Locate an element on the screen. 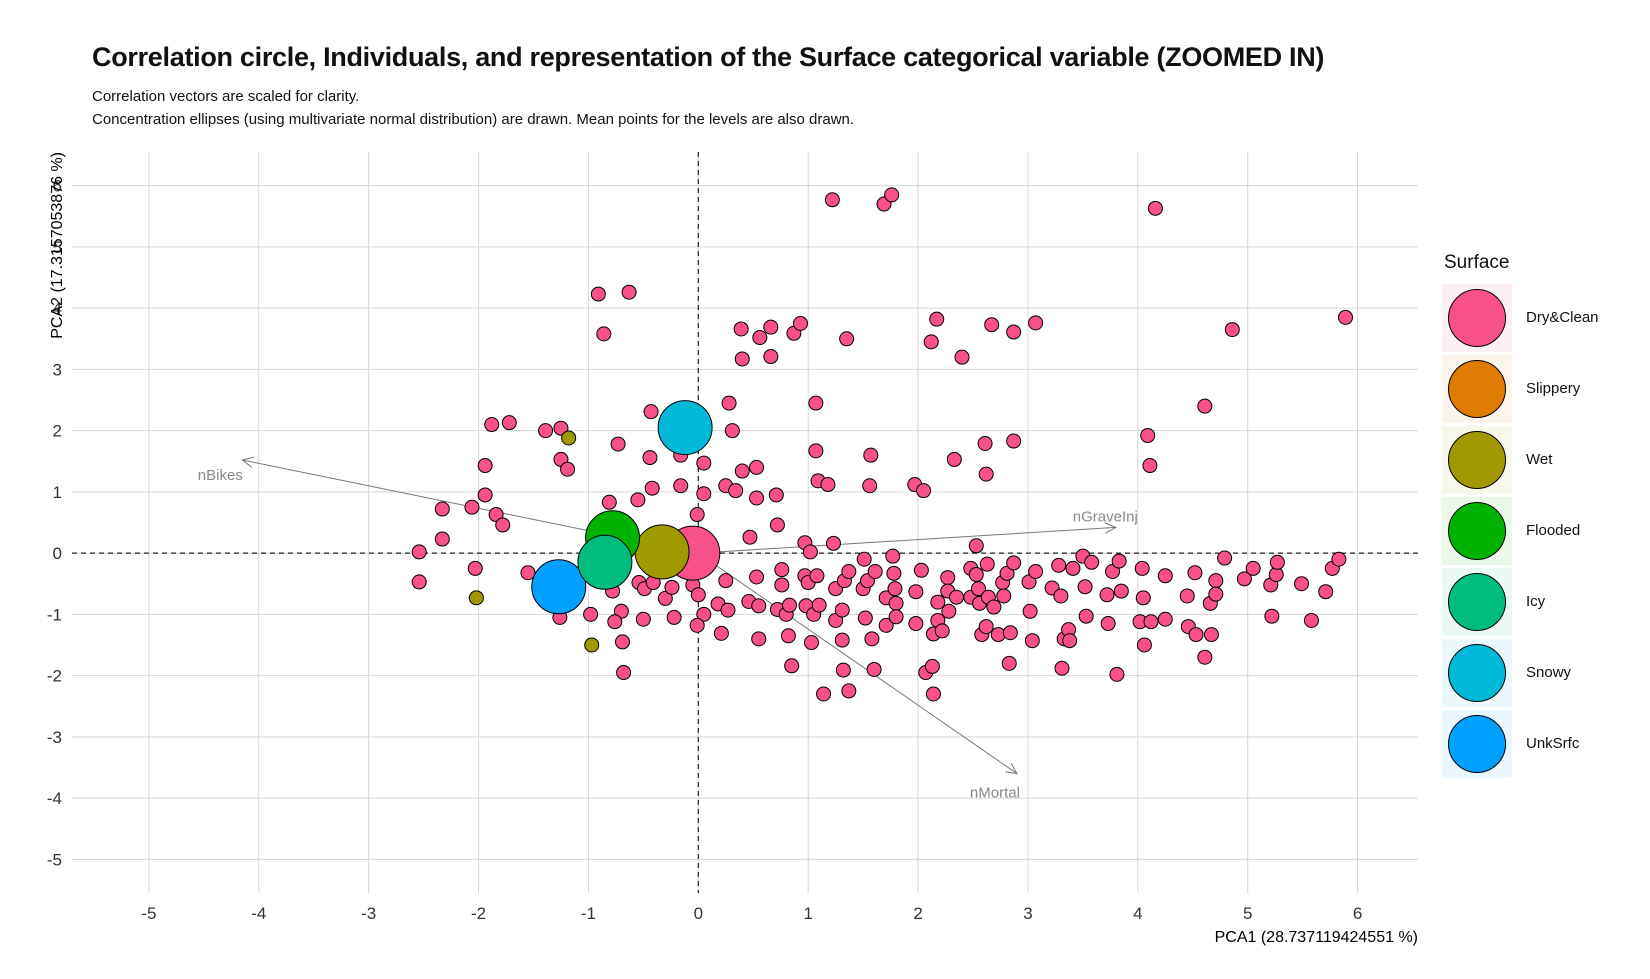 The height and width of the screenshot is (979, 1650). vector-arrowhead-nGraveInj is located at coordinates (1110, 528).